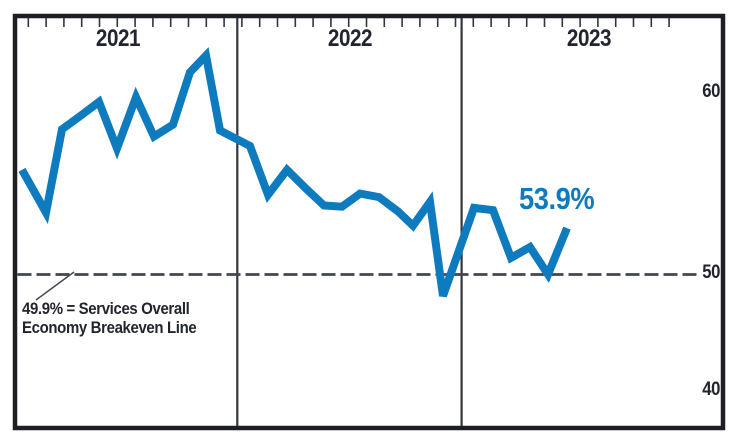 The image size is (742, 446). What do you see at coordinates (118, 38) in the screenshot?
I see `year-label-2021: 2021` at bounding box center [118, 38].